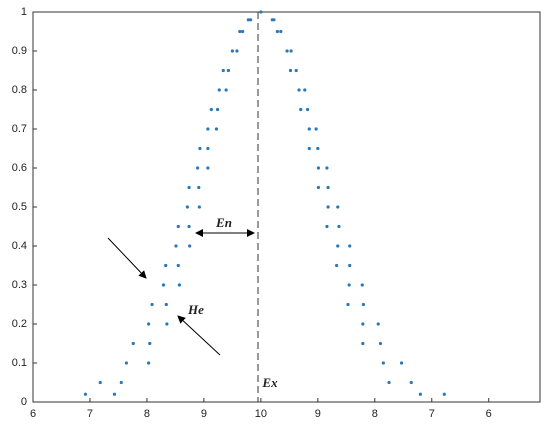 This screenshot has width=550, height=429. What do you see at coordinates (147, 414) in the screenshot?
I see `x-tick-label: 8` at bounding box center [147, 414].